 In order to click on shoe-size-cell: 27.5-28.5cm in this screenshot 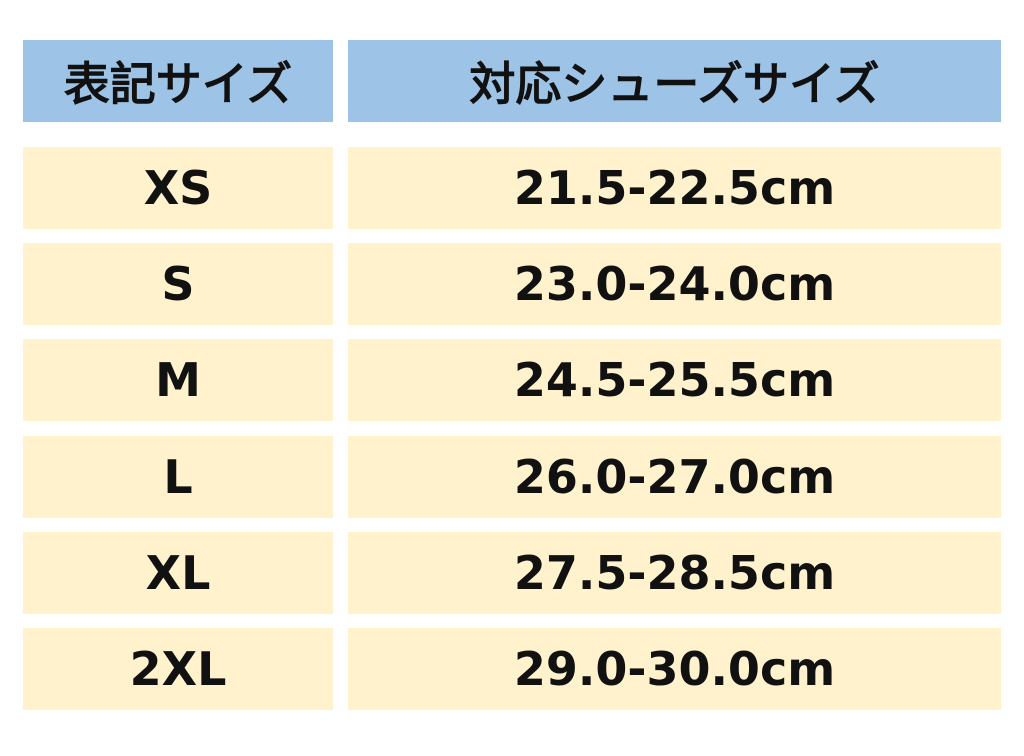, I will do `click(674, 573)`.